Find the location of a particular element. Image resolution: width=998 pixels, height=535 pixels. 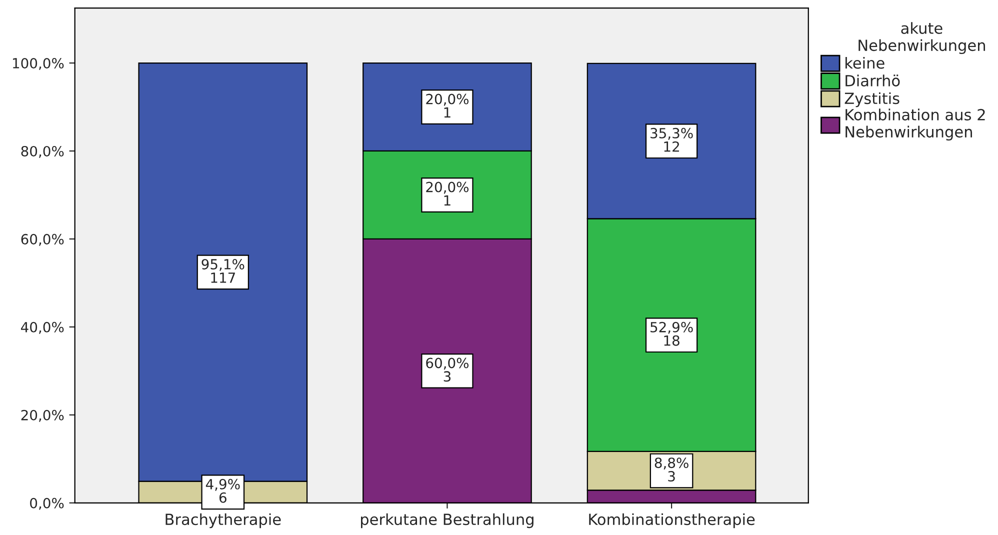

data-label: 4,9% 6 is located at coordinates (223, 490).